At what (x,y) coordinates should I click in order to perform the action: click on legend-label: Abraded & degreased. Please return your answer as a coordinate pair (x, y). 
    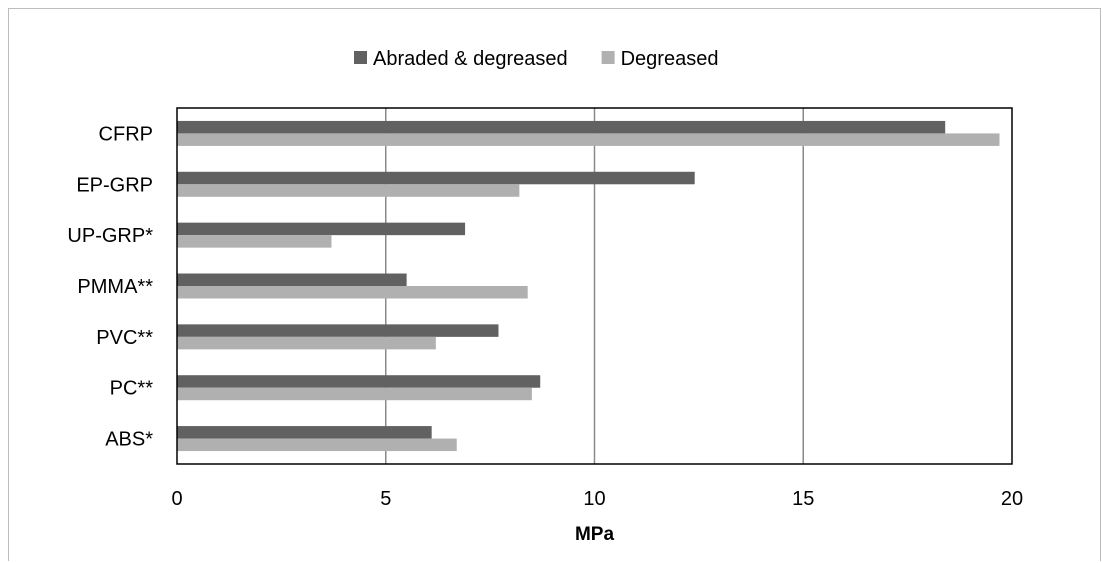
    Looking at the image, I should click on (470, 59).